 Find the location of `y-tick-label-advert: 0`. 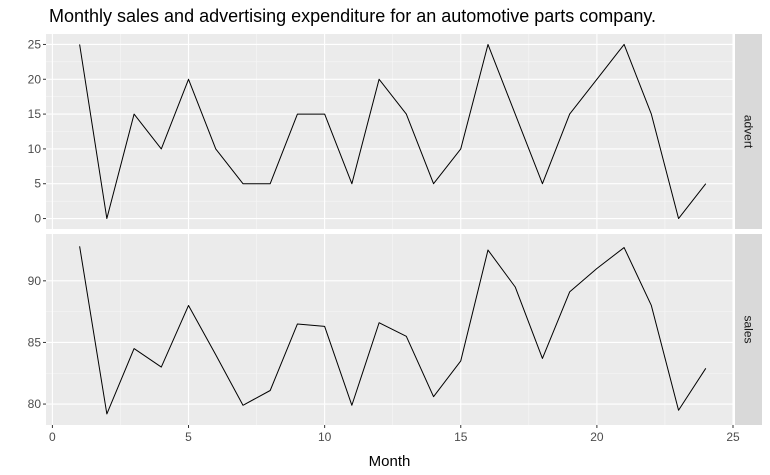

y-tick-label-advert: 0 is located at coordinates (37, 219).